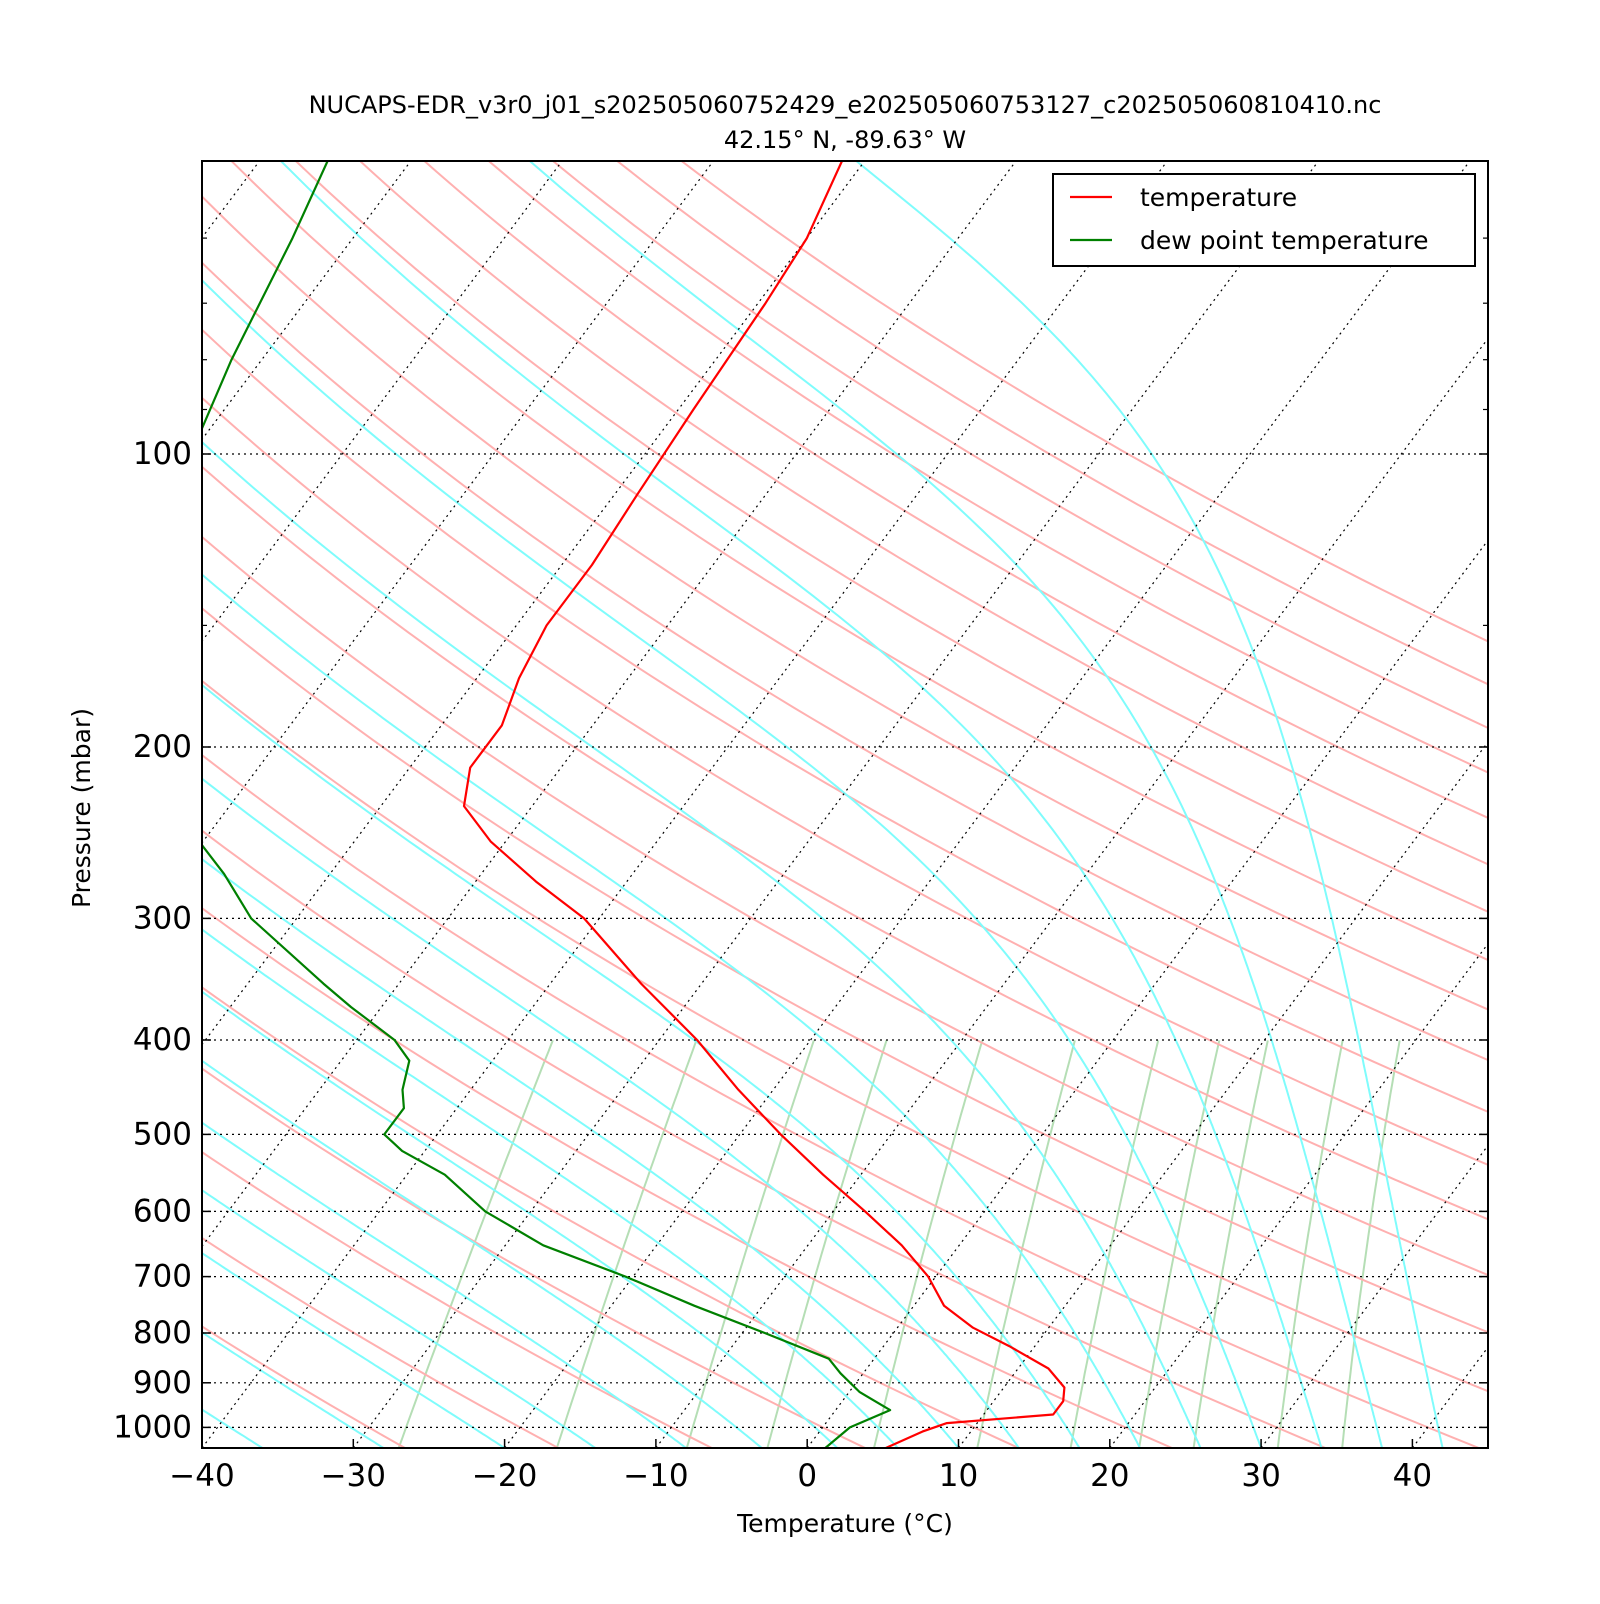 This screenshot has height=1604, width=1600. I want to click on x-tick-label--10: −10, so click(655, 1476).